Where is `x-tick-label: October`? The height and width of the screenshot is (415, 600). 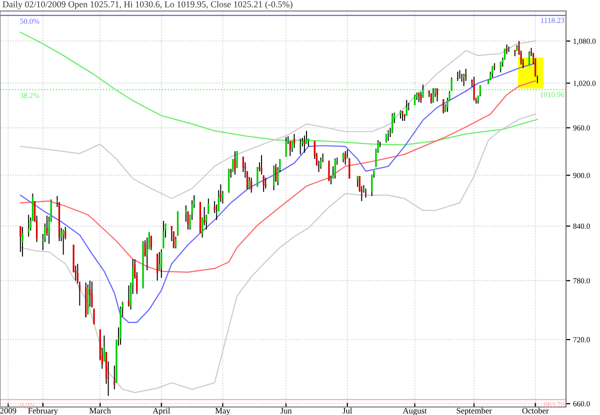
x-tick-label: October is located at coordinates (535, 411).